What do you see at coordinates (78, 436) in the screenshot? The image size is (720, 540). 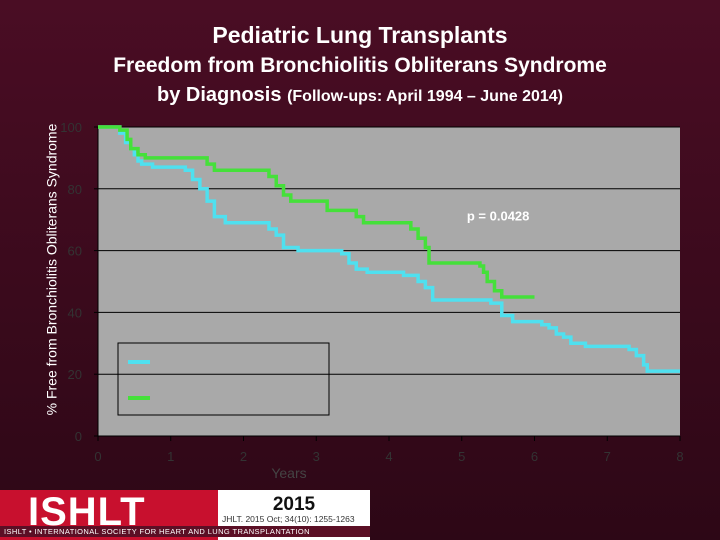 I see `y-tick-label: 0` at bounding box center [78, 436].